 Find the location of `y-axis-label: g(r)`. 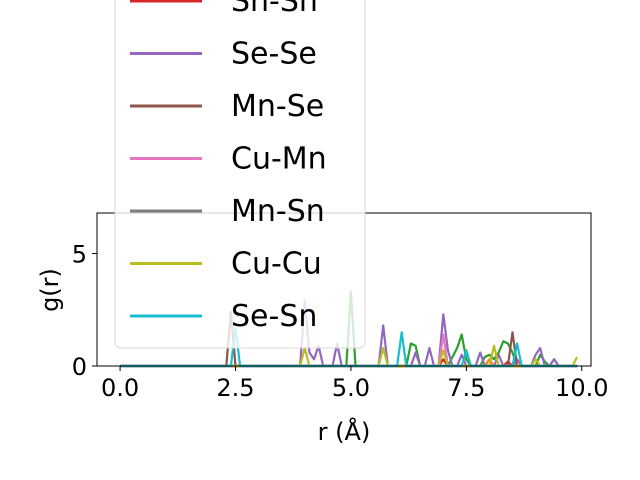

y-axis-label: g(r) is located at coordinates (50, 290).